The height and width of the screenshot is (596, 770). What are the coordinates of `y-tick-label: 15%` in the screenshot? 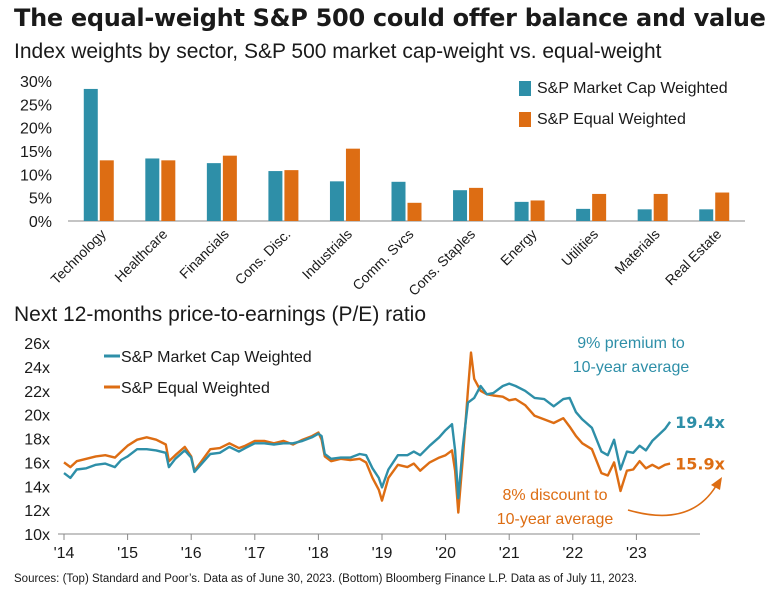 It's located at (36, 152).